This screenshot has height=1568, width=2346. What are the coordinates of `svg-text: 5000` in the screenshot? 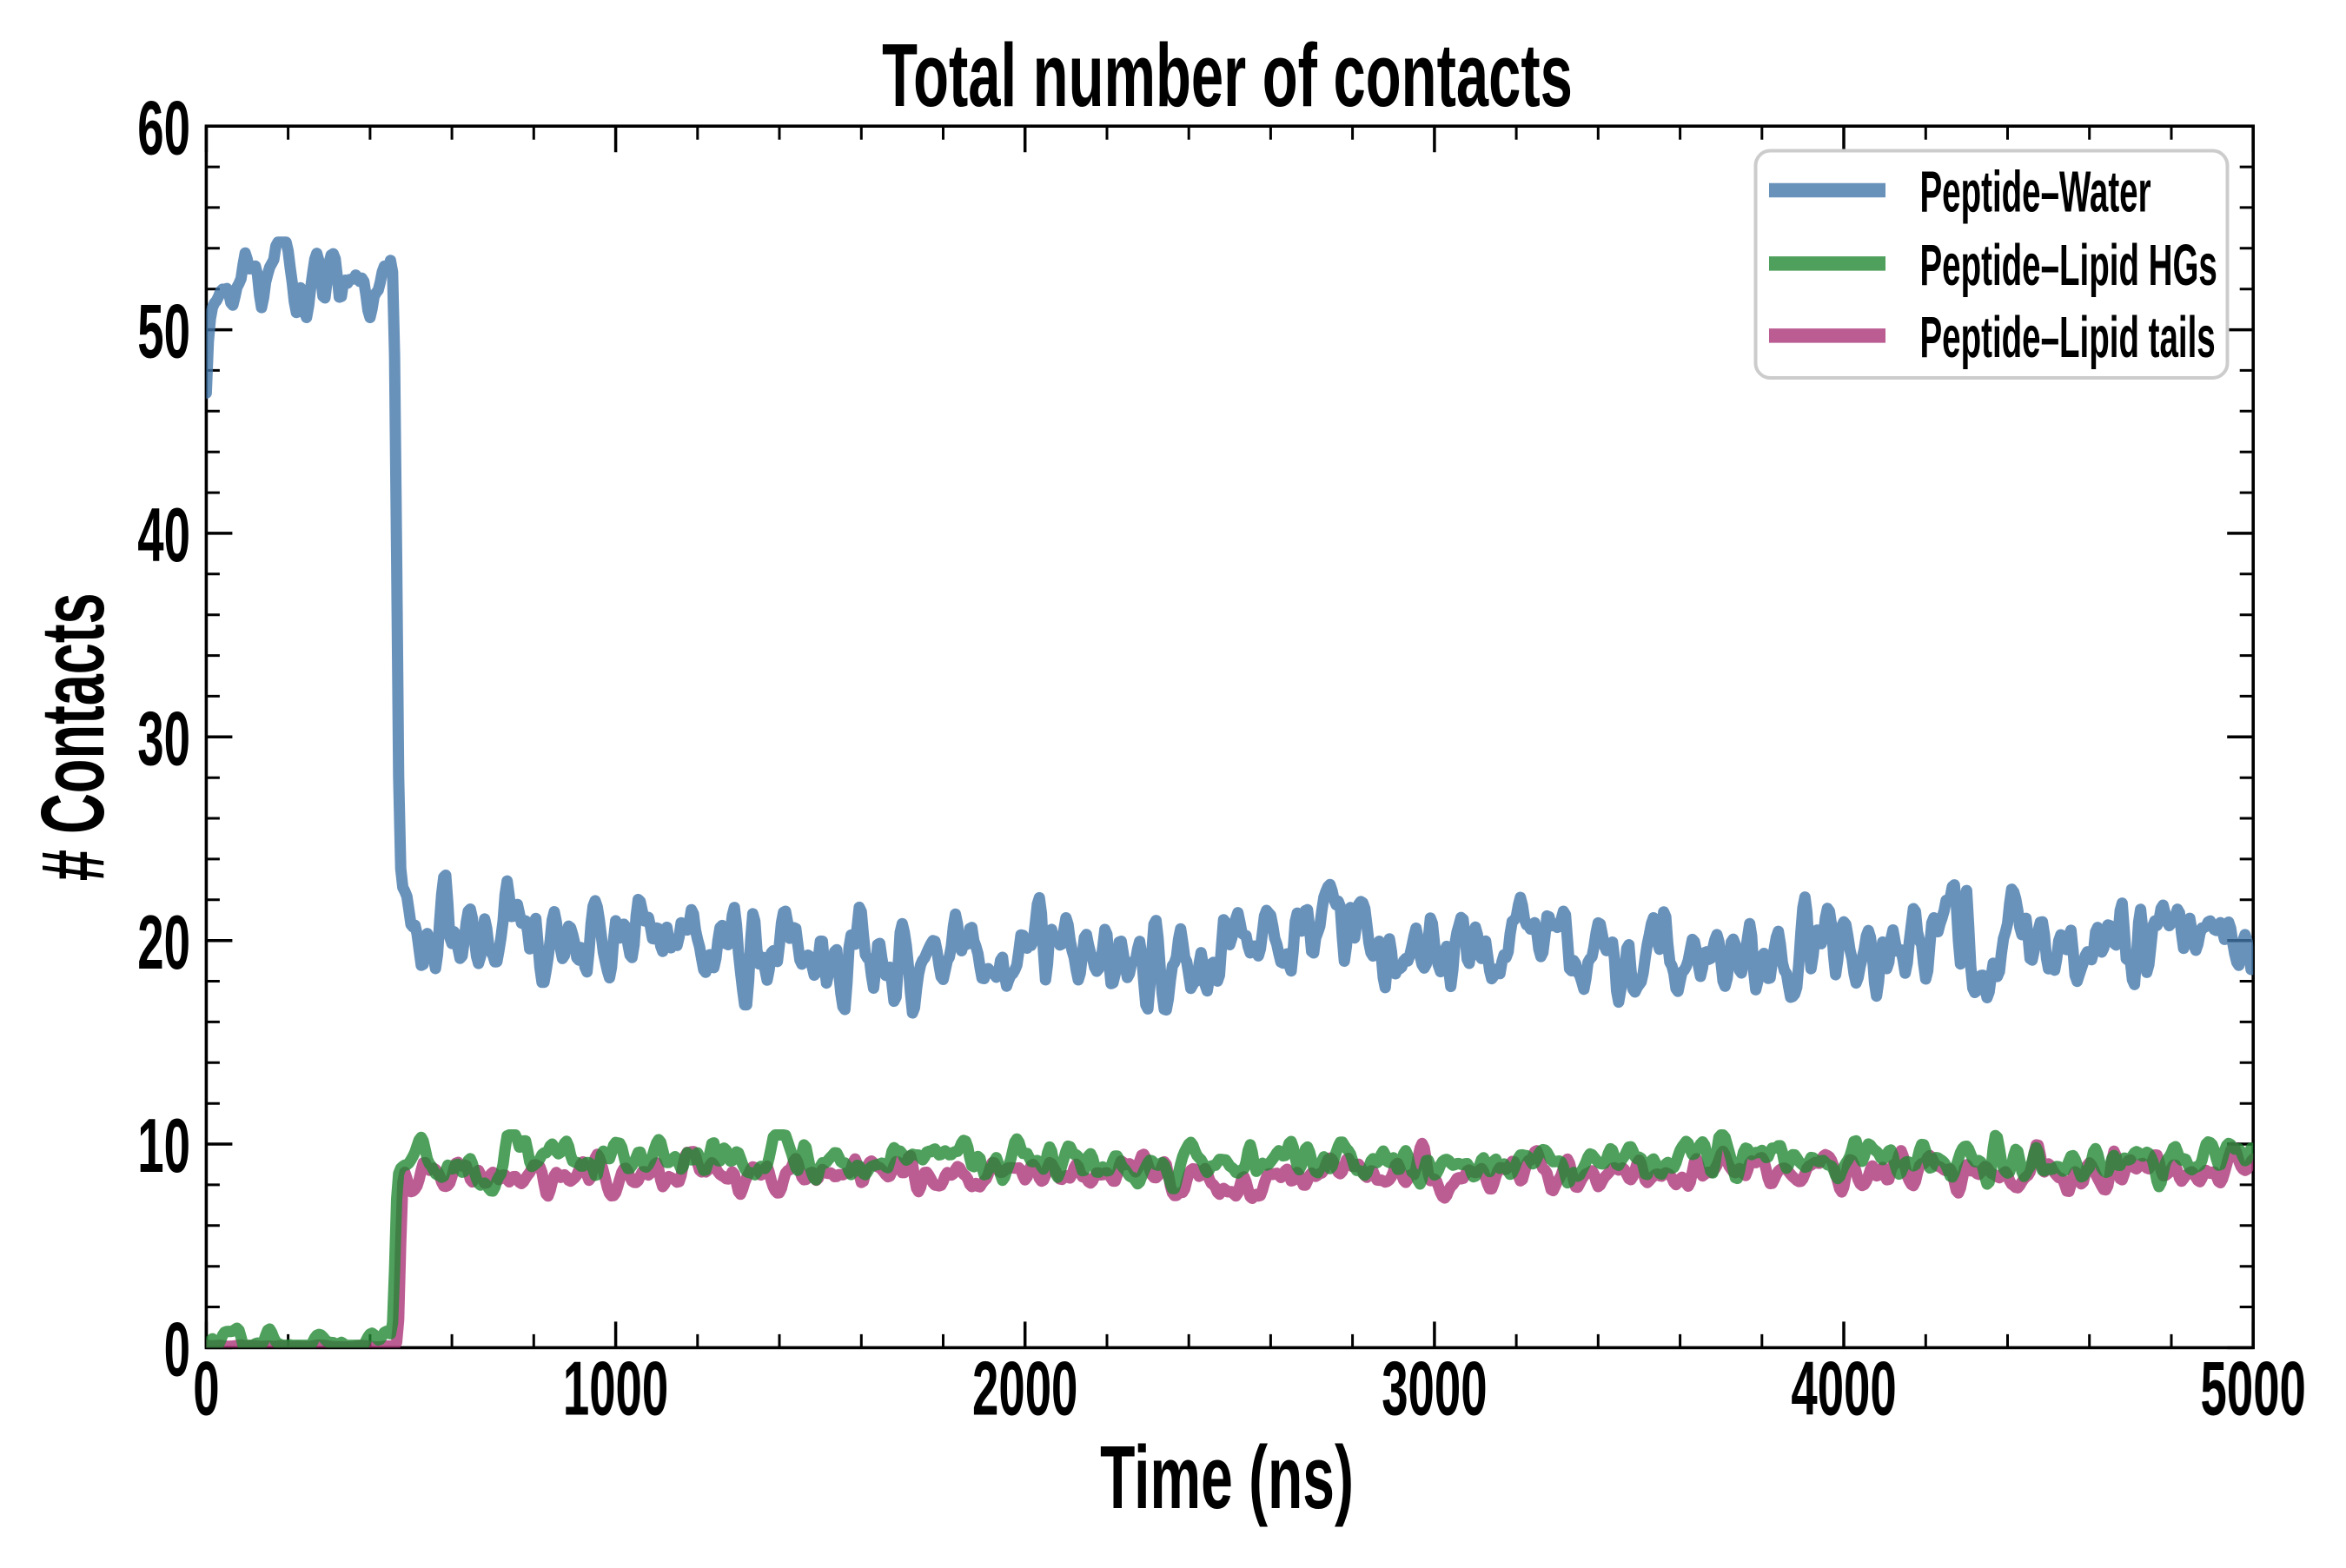 It's located at (2253, 1389).